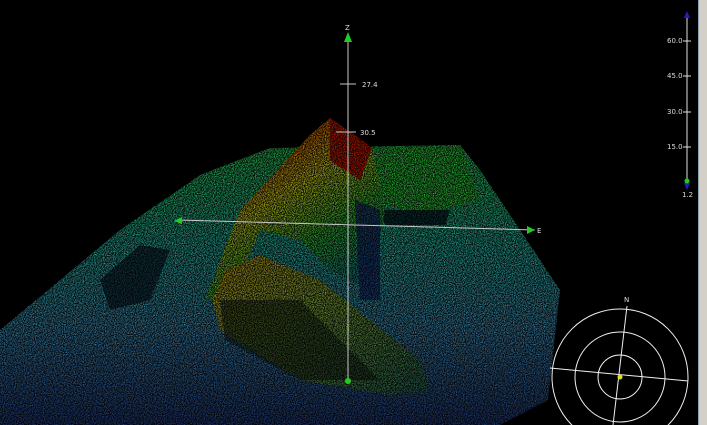  What do you see at coordinates (702, 212) in the screenshot?
I see `window-edge` at bounding box center [702, 212].